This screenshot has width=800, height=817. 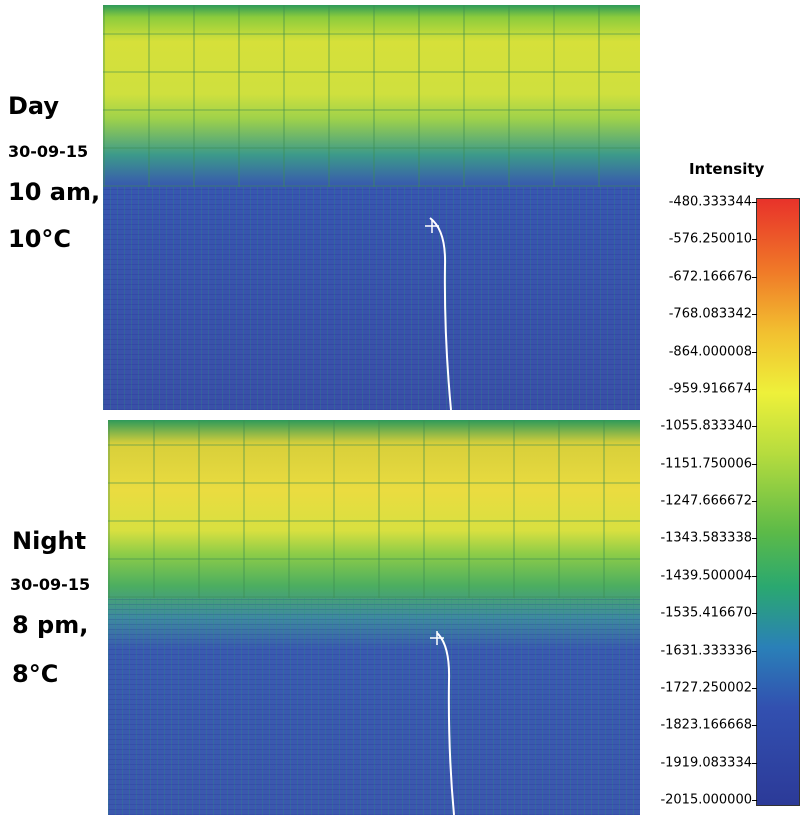 I want to click on tick-label: -1631.333336, so click(x=706, y=650).